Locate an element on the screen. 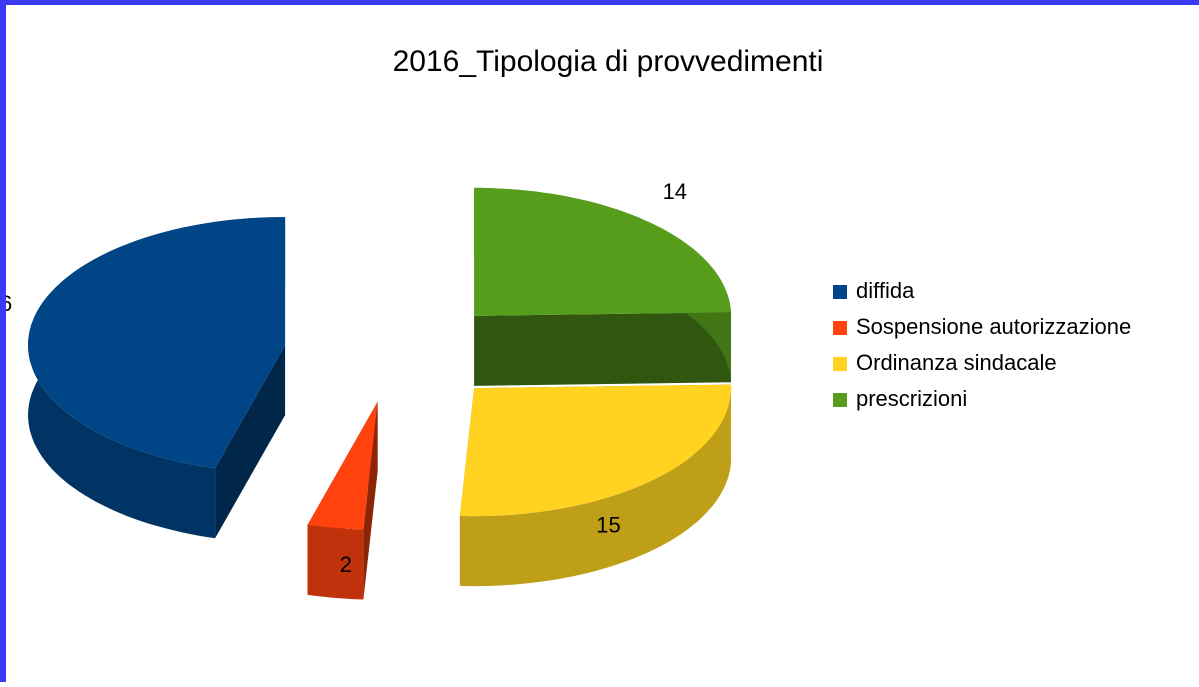 The image size is (1199, 687). legend-label: diffida is located at coordinates (885, 290).